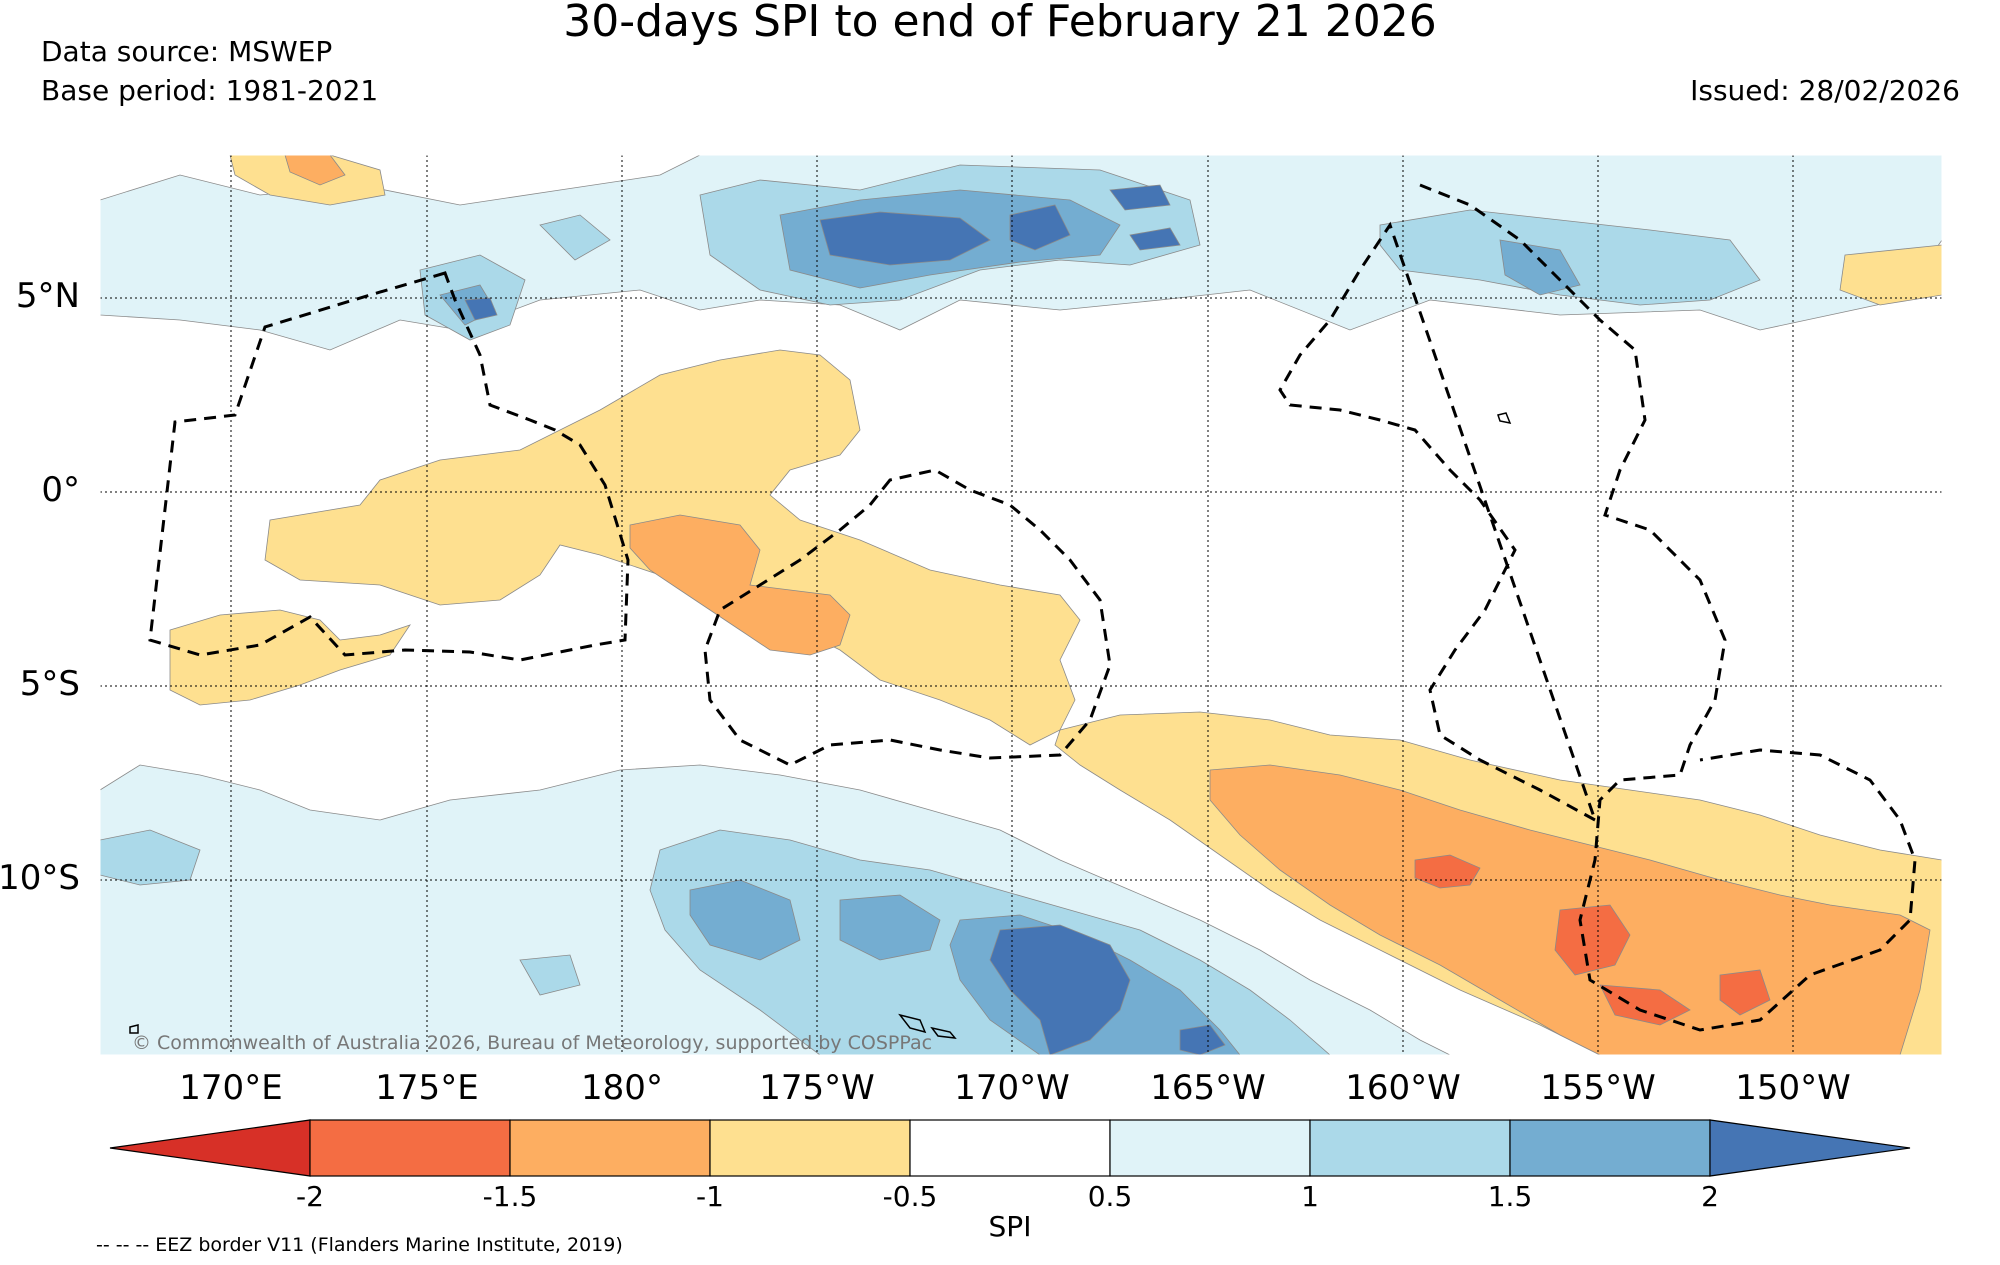 This screenshot has height=1265, width=2000. What do you see at coordinates (40, 878) in the screenshot?
I see `lat-label-10s: 10°S` at bounding box center [40, 878].